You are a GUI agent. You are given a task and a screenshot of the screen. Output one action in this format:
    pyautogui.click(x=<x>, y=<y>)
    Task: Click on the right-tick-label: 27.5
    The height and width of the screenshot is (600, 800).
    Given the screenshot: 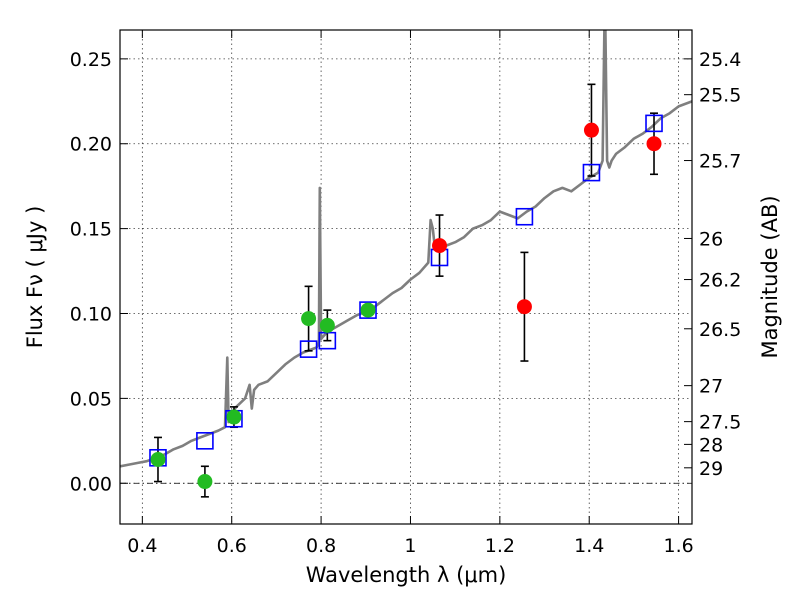 What is the action you would take?
    pyautogui.click(x=720, y=423)
    